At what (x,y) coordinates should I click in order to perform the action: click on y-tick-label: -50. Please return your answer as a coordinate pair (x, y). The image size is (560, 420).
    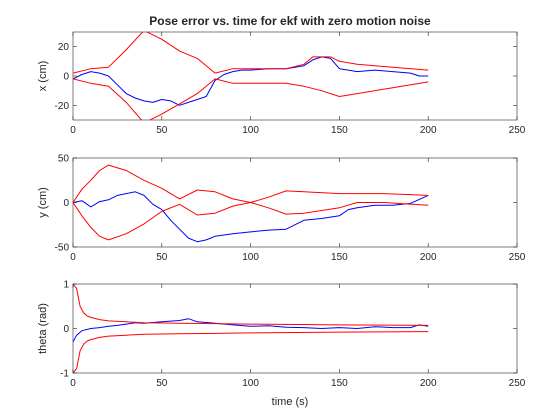
    Looking at the image, I should click on (62, 248).